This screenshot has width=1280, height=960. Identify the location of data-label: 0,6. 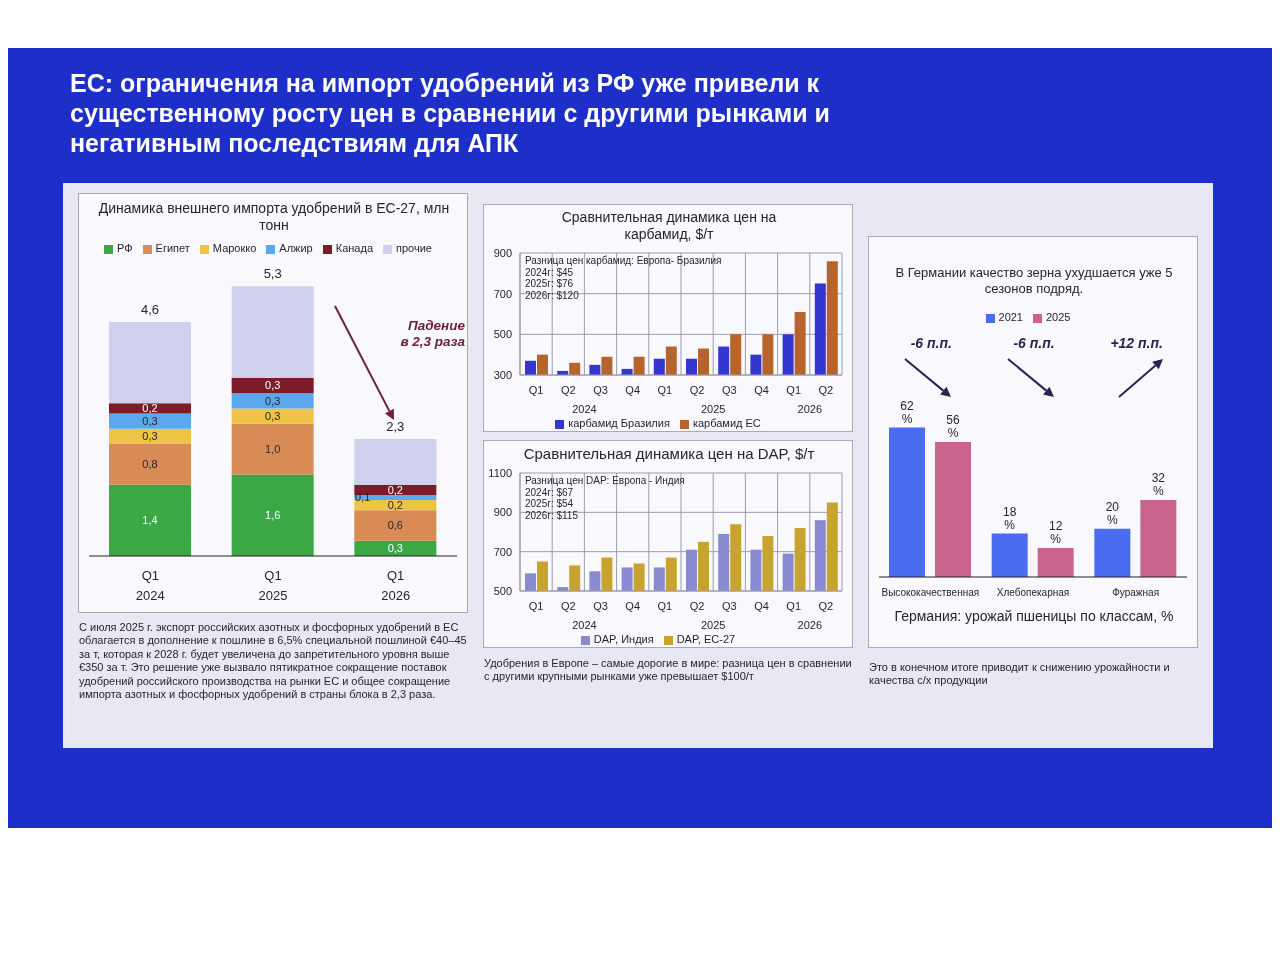
(395, 525).